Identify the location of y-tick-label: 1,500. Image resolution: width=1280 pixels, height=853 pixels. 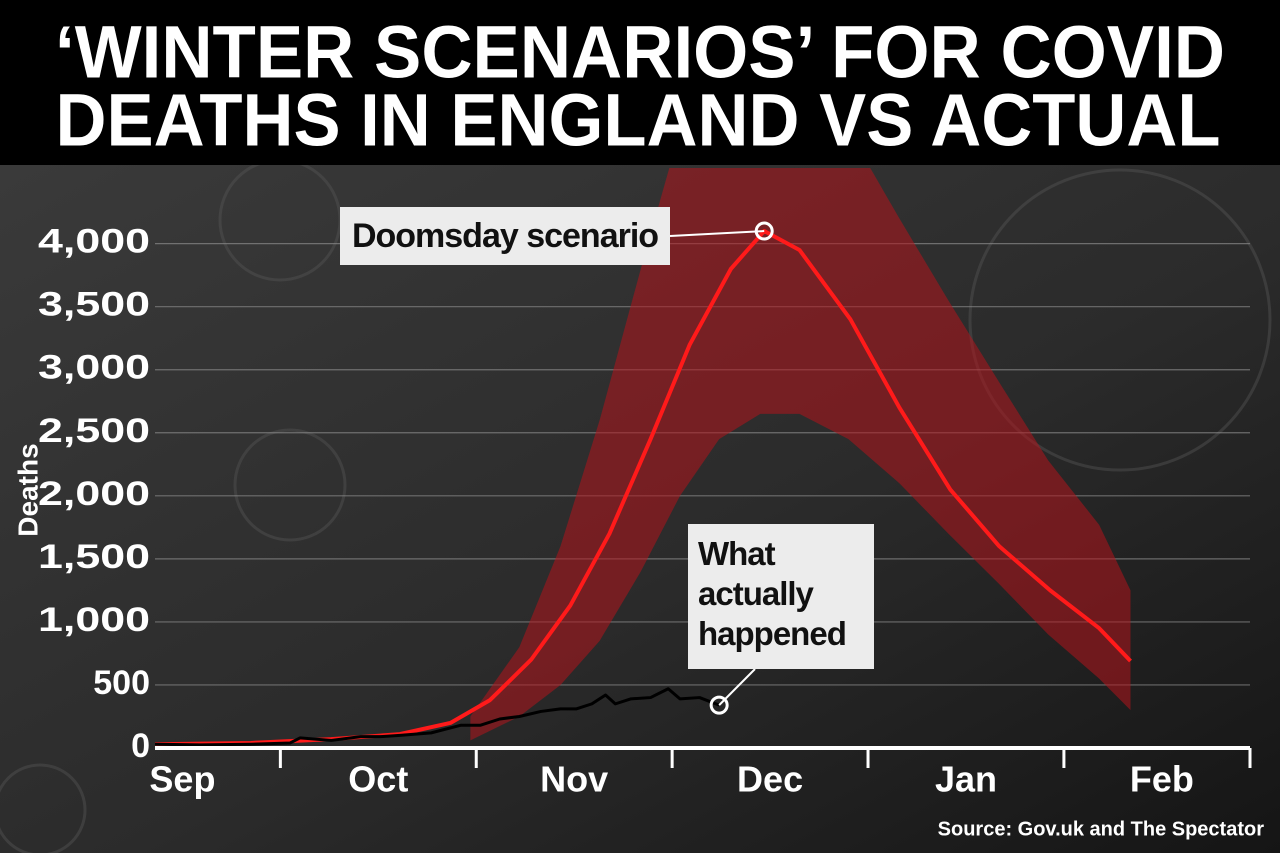
(94, 557).